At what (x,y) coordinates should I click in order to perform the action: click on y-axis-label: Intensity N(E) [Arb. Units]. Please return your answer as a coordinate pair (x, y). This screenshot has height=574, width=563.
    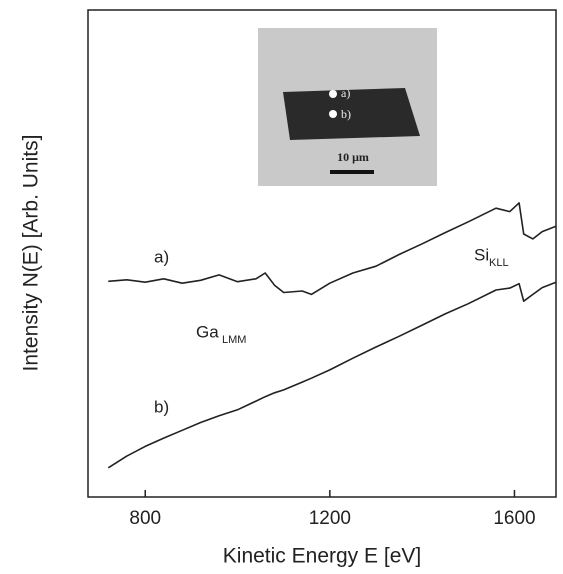
    Looking at the image, I should click on (31, 253).